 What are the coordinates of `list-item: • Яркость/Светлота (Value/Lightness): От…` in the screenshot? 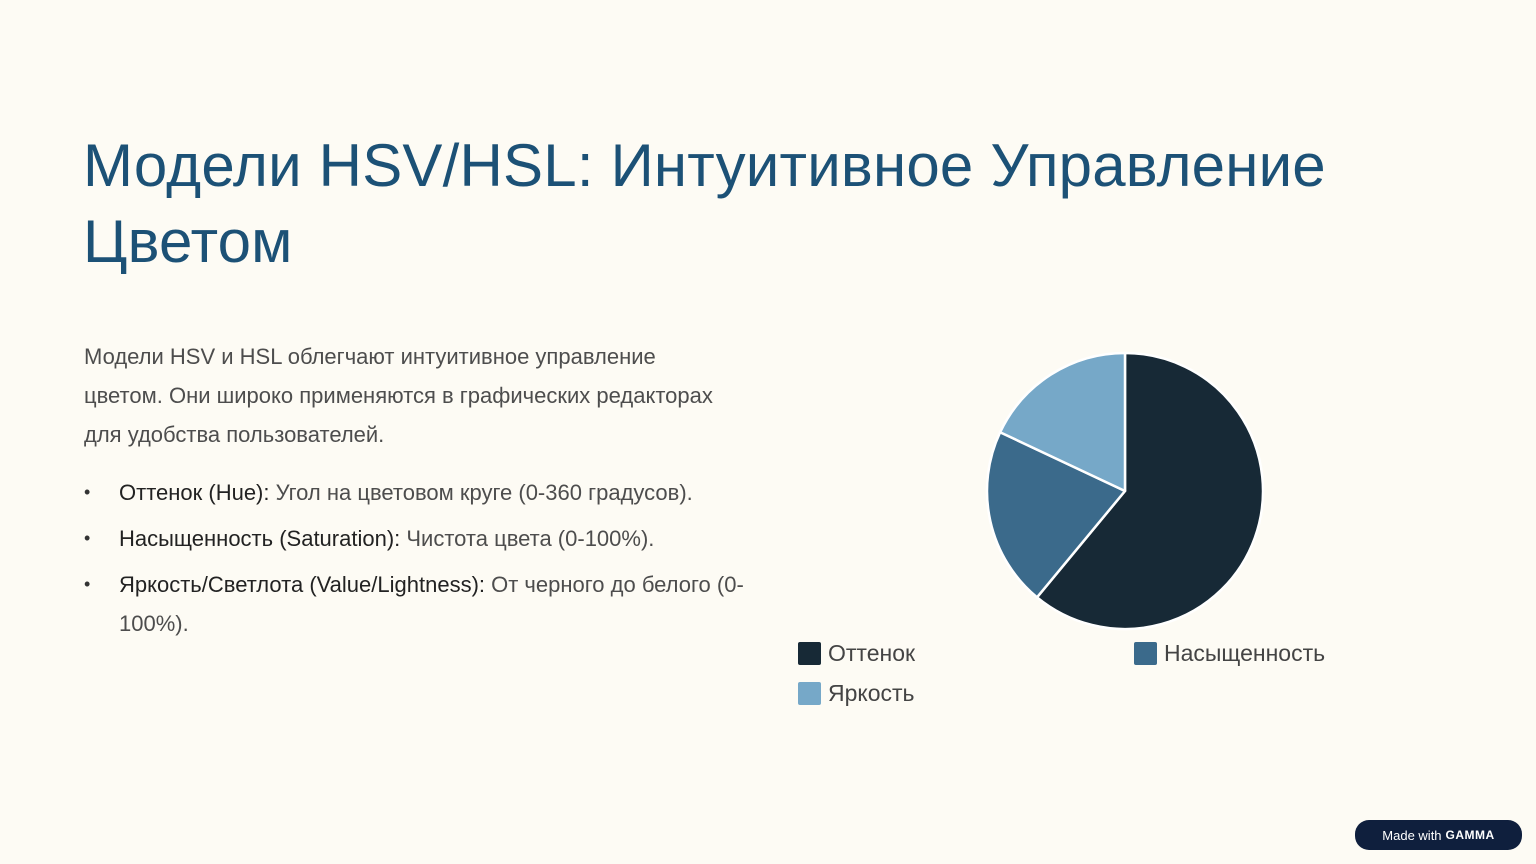 It's located at (419, 604).